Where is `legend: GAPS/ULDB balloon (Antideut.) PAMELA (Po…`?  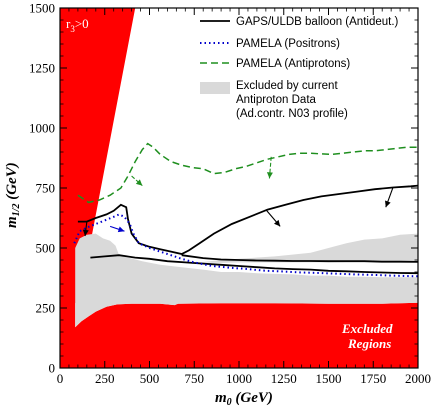 legend: GAPS/ULDB balloon (Antideut.) PAMELA (Po… is located at coordinates (299, 68).